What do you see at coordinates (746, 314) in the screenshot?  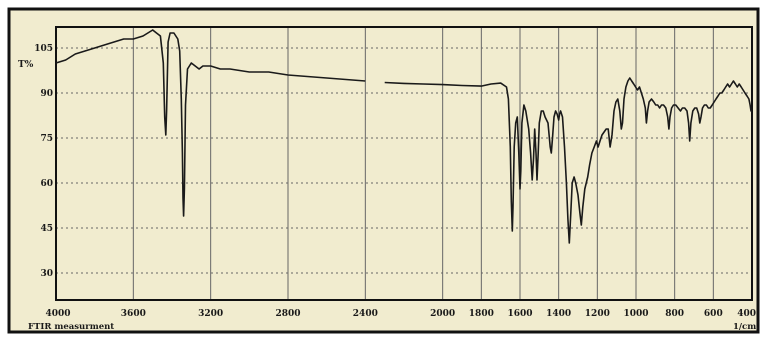 I see `x-tick-label: 400` at bounding box center [746, 314].